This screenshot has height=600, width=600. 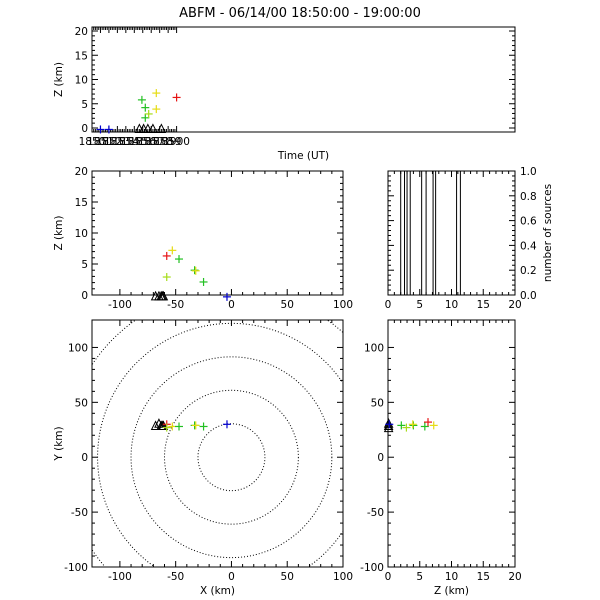 I want to click on x-tick-label: 1853, so click(x=117, y=142).